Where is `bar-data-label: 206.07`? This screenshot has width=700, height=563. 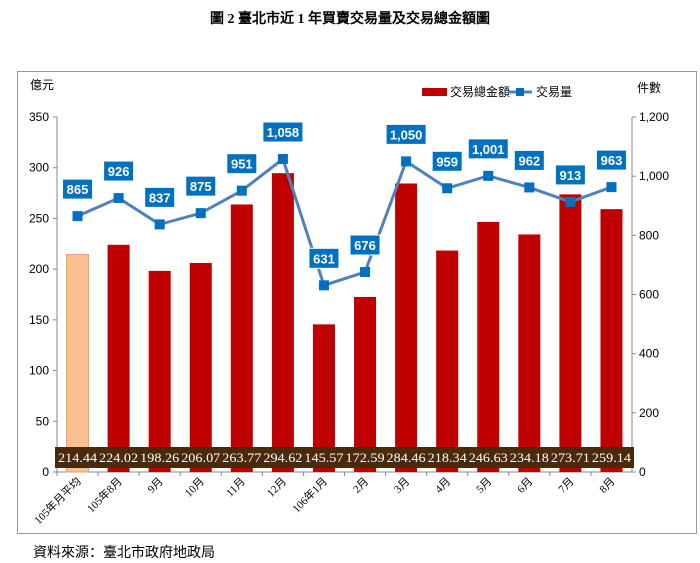 bar-data-label: 206.07 is located at coordinates (201, 457).